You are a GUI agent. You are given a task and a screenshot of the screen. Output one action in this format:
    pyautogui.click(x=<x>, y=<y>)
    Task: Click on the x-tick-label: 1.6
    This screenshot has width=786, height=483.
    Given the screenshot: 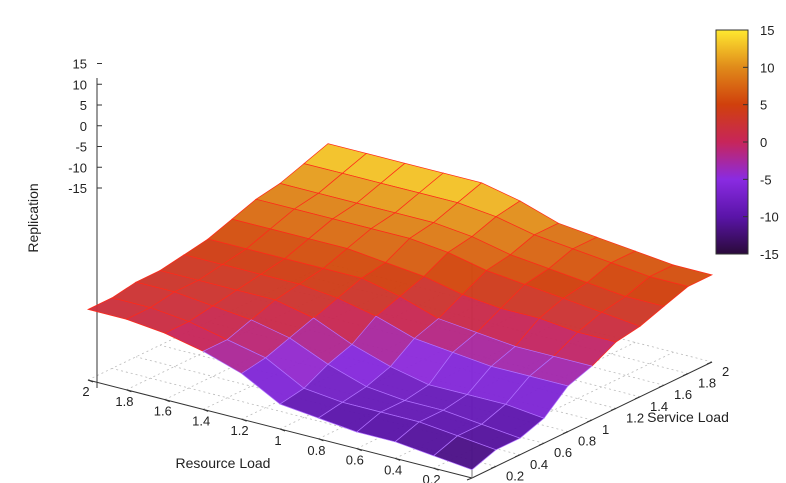 What is the action you would take?
    pyautogui.click(x=163, y=411)
    